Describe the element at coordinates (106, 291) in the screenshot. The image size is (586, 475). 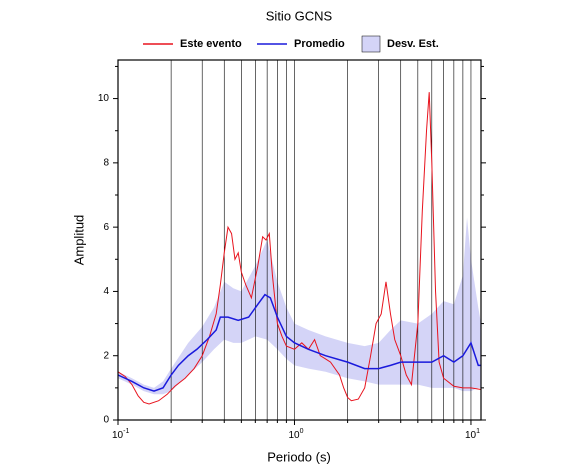
I see `y-tick-label: 4` at that location.